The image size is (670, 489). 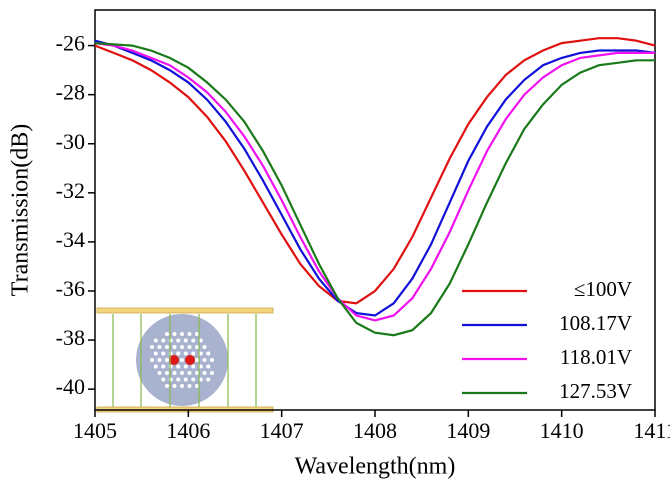 What do you see at coordinates (70, 239) in the screenshot?
I see `y-tick-label: -34` at bounding box center [70, 239].